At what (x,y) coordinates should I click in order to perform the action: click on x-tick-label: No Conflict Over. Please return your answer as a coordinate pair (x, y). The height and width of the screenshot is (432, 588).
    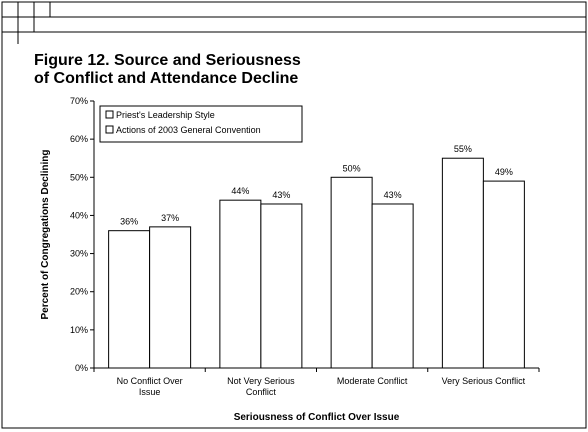
    Looking at the image, I should click on (150, 381).